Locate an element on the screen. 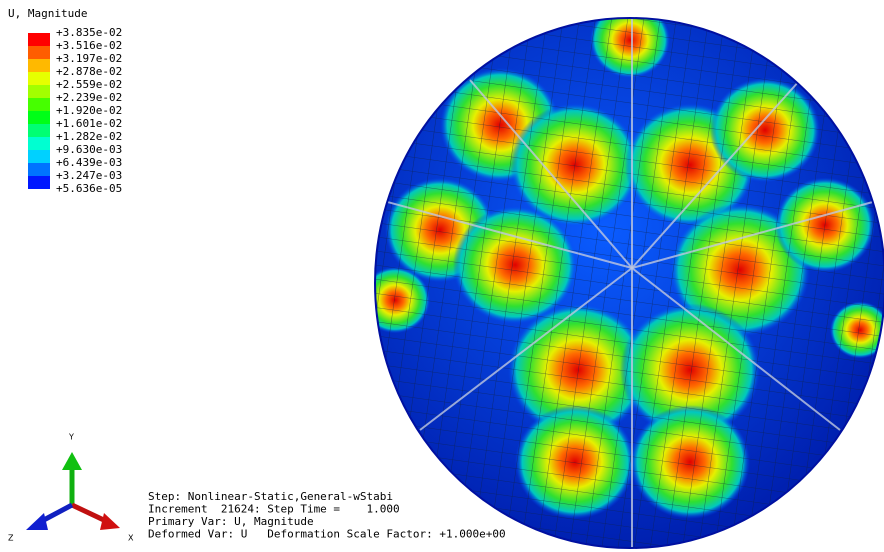 This screenshot has width=884, height=552. x-arrow is located at coordinates (110, 521).